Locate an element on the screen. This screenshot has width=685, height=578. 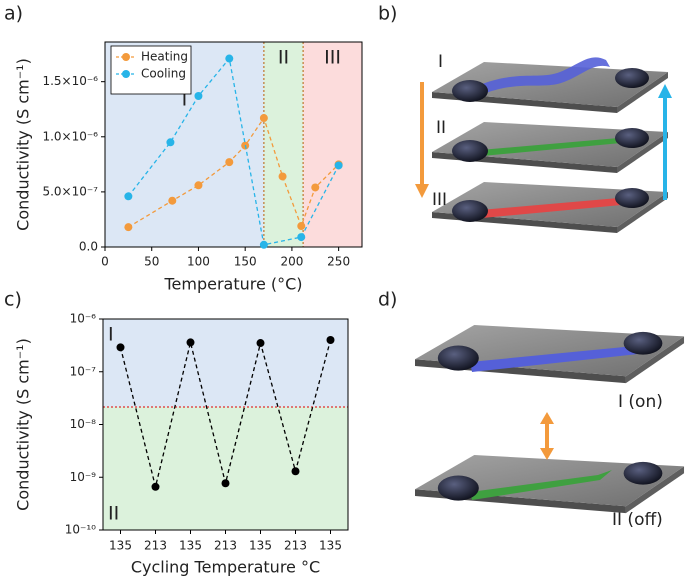
legend-label: Heating is located at coordinates (164, 57).